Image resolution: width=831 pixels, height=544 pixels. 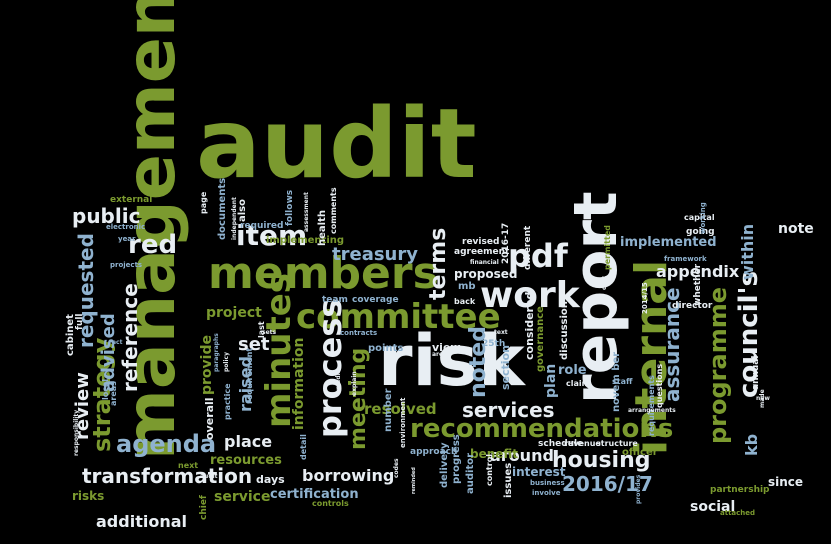 I want to click on word-noted: noted, so click(x=478, y=362).